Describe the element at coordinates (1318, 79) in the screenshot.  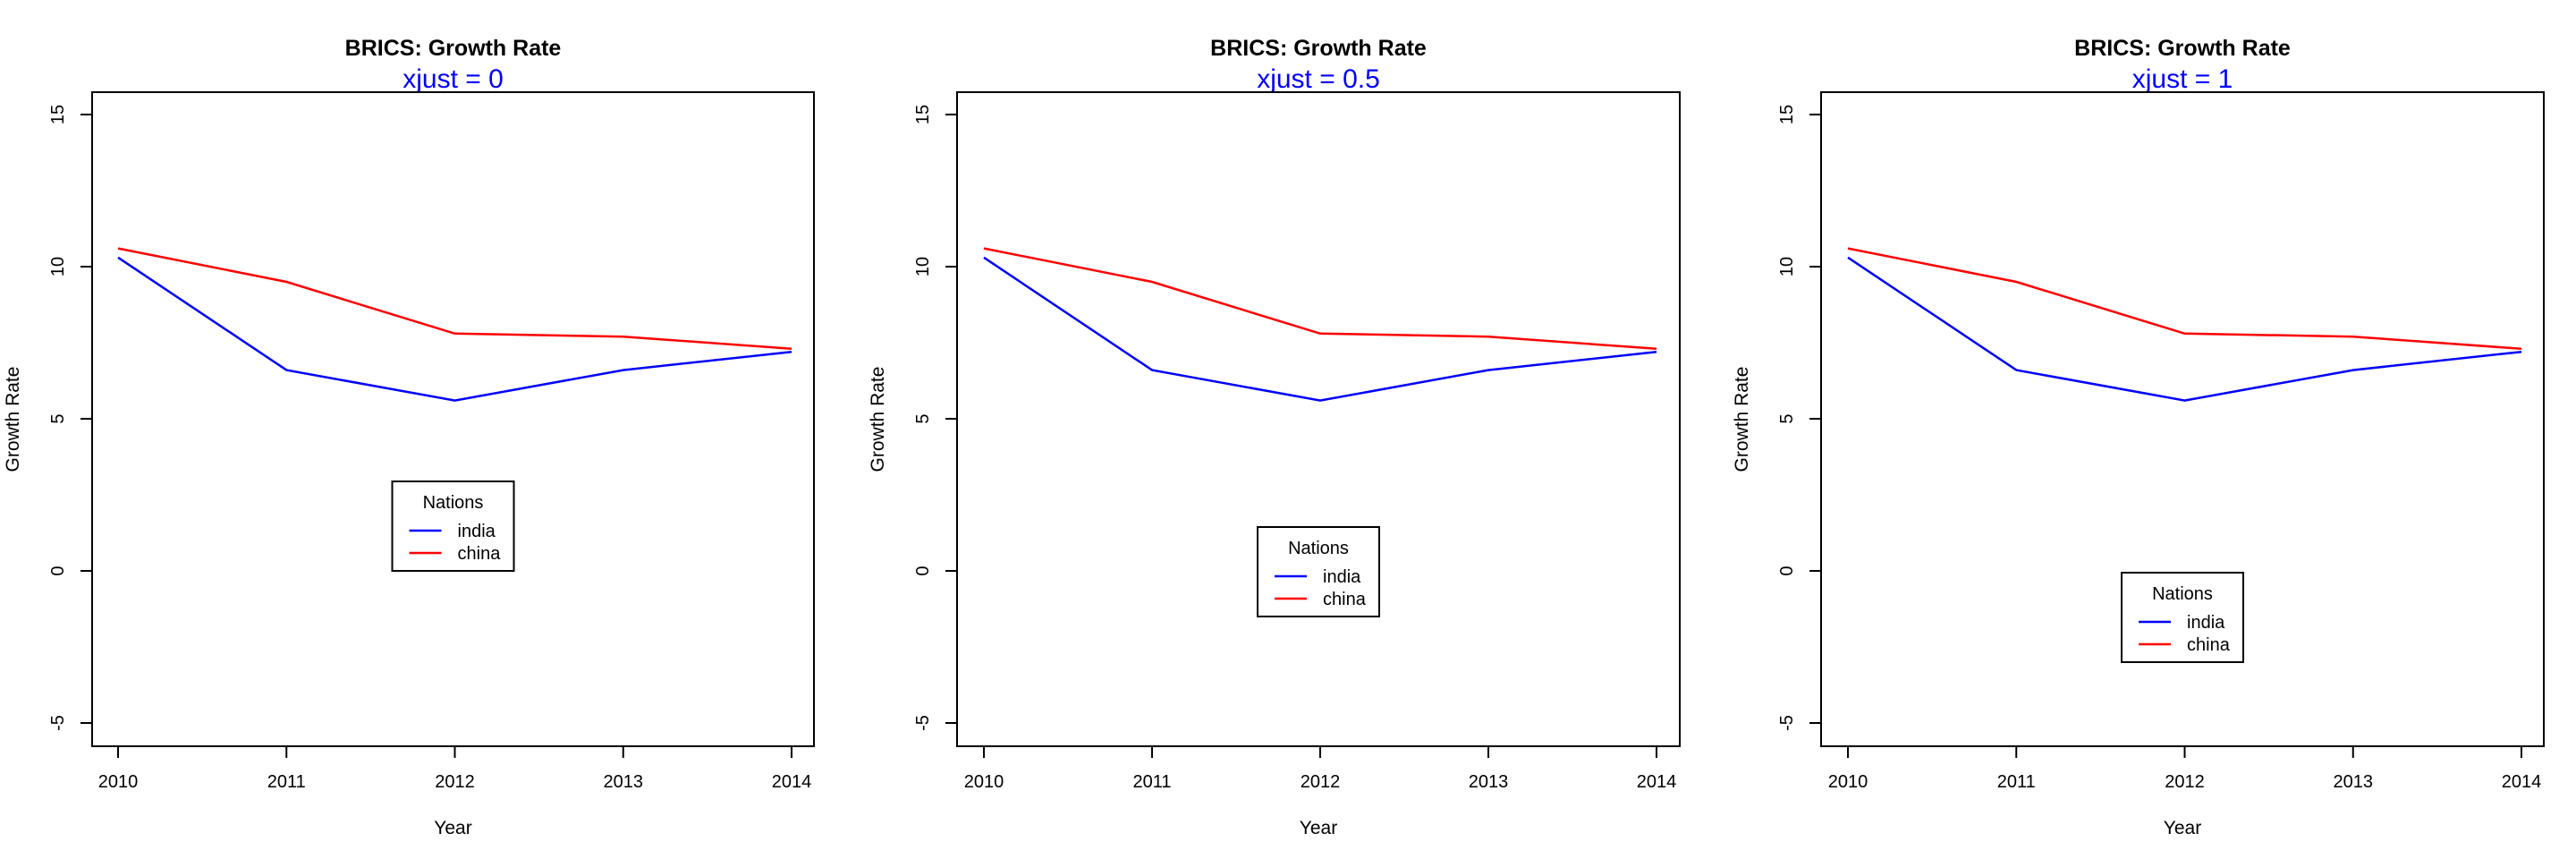
I see `chart-subtitle: xjust = 0.5` at that location.